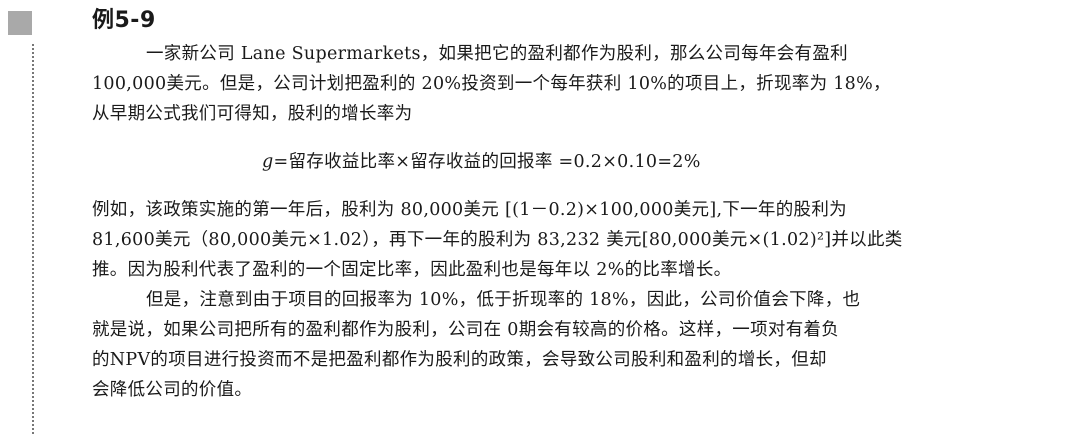  What do you see at coordinates (487, 162) in the screenshot?
I see `formula-expression: =留存收益比率×留存收益的回报率 =0.2×0.10=2%` at bounding box center [487, 162].